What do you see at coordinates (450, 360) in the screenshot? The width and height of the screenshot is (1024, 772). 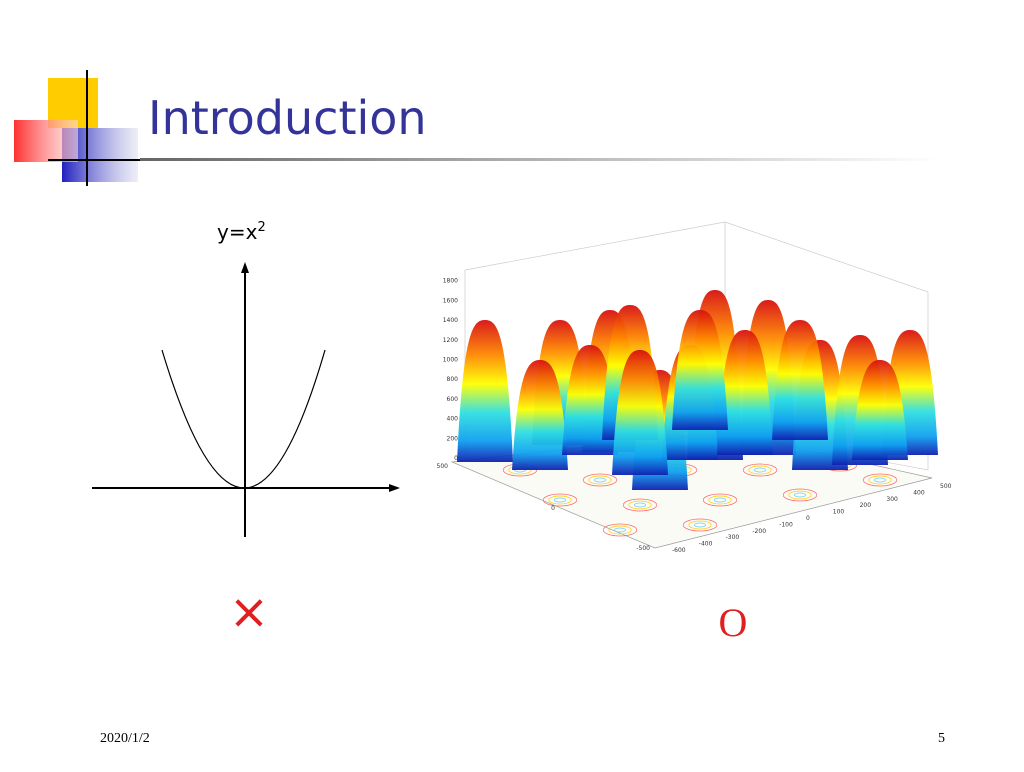 I see `z-tick-label: 1000` at bounding box center [450, 360].